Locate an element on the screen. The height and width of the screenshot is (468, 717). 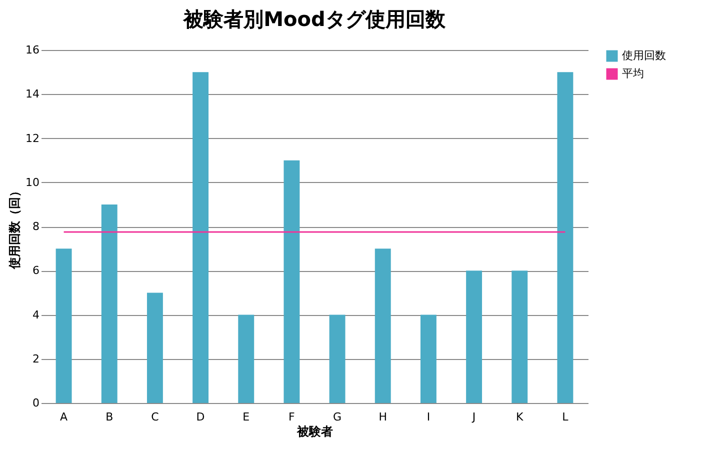
x-tick-label: C is located at coordinates (155, 417).